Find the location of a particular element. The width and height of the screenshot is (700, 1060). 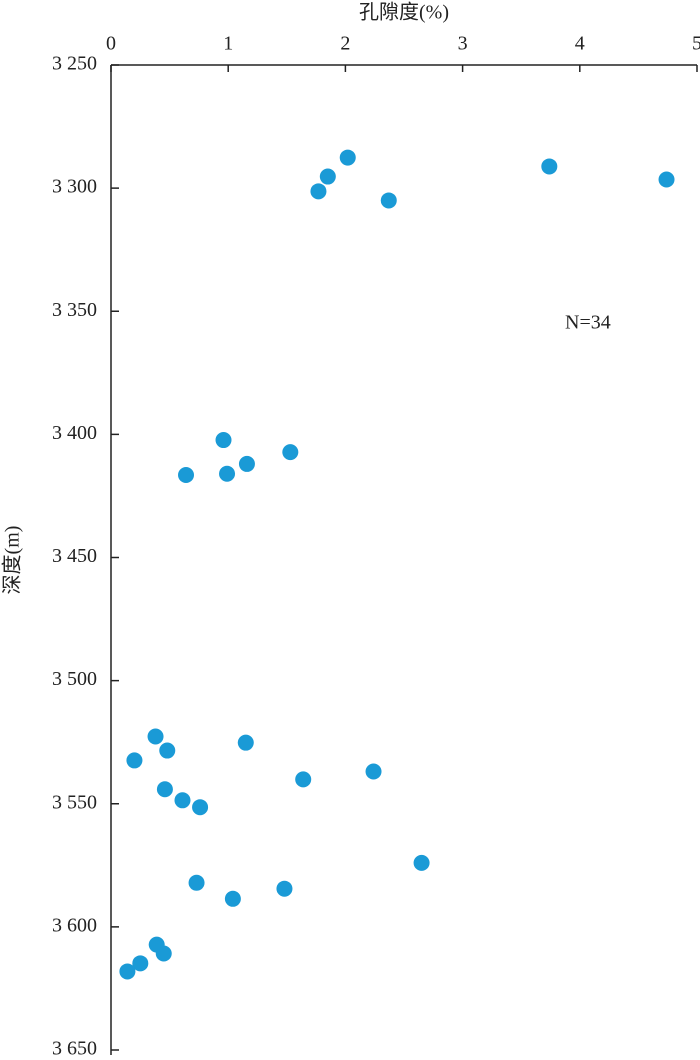

x-tick-label: 4 is located at coordinates (580, 44).